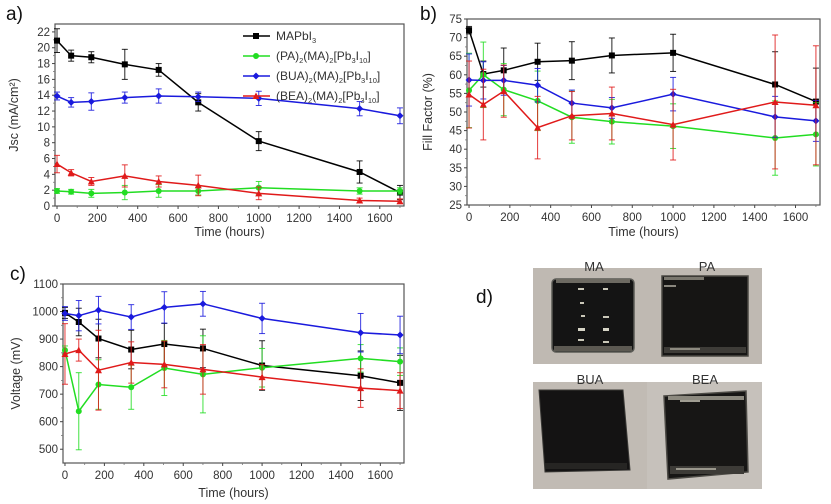 This screenshot has width=831, height=504. I want to click on y-axis-label: Voltage (mV), so click(16, 373).